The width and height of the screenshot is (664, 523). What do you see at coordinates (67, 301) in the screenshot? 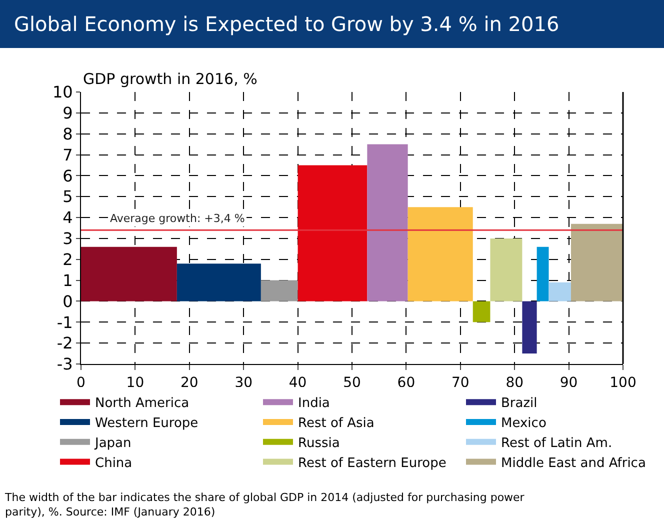
I see `y-tick-label: 0` at bounding box center [67, 301].